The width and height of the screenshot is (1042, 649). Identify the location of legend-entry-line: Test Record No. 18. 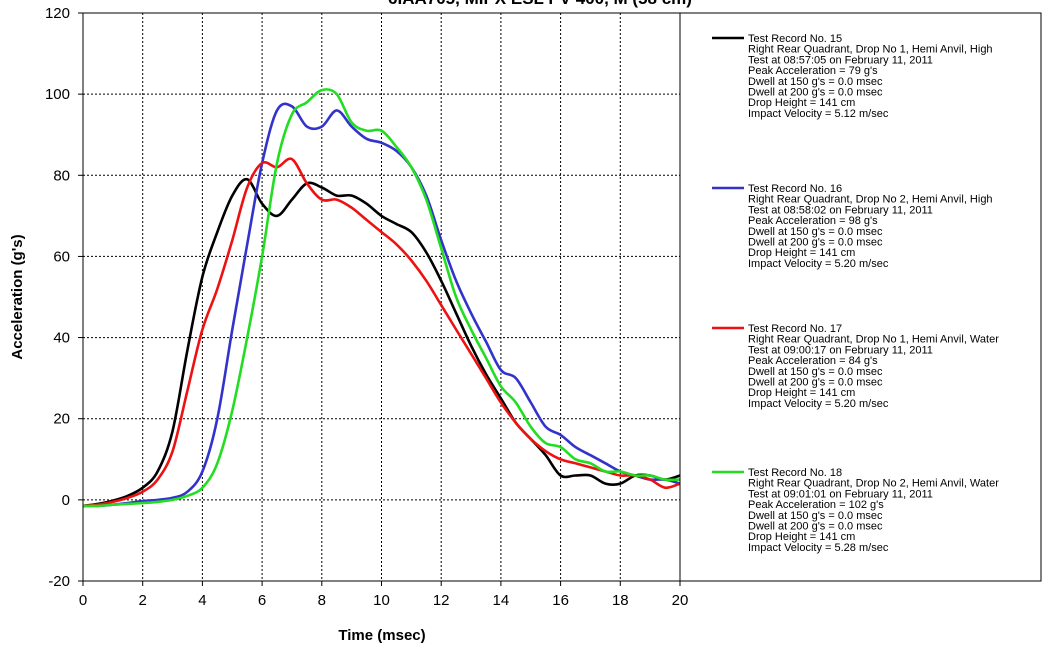
(795, 473).